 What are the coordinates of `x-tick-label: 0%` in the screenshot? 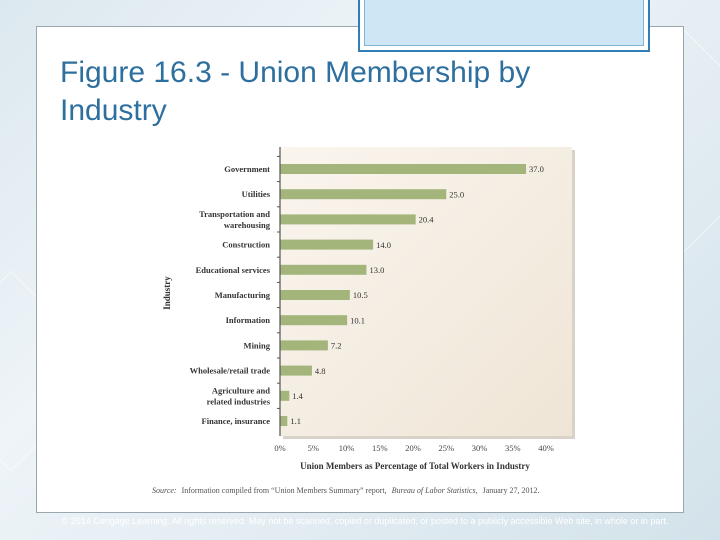 It's located at (279, 448).